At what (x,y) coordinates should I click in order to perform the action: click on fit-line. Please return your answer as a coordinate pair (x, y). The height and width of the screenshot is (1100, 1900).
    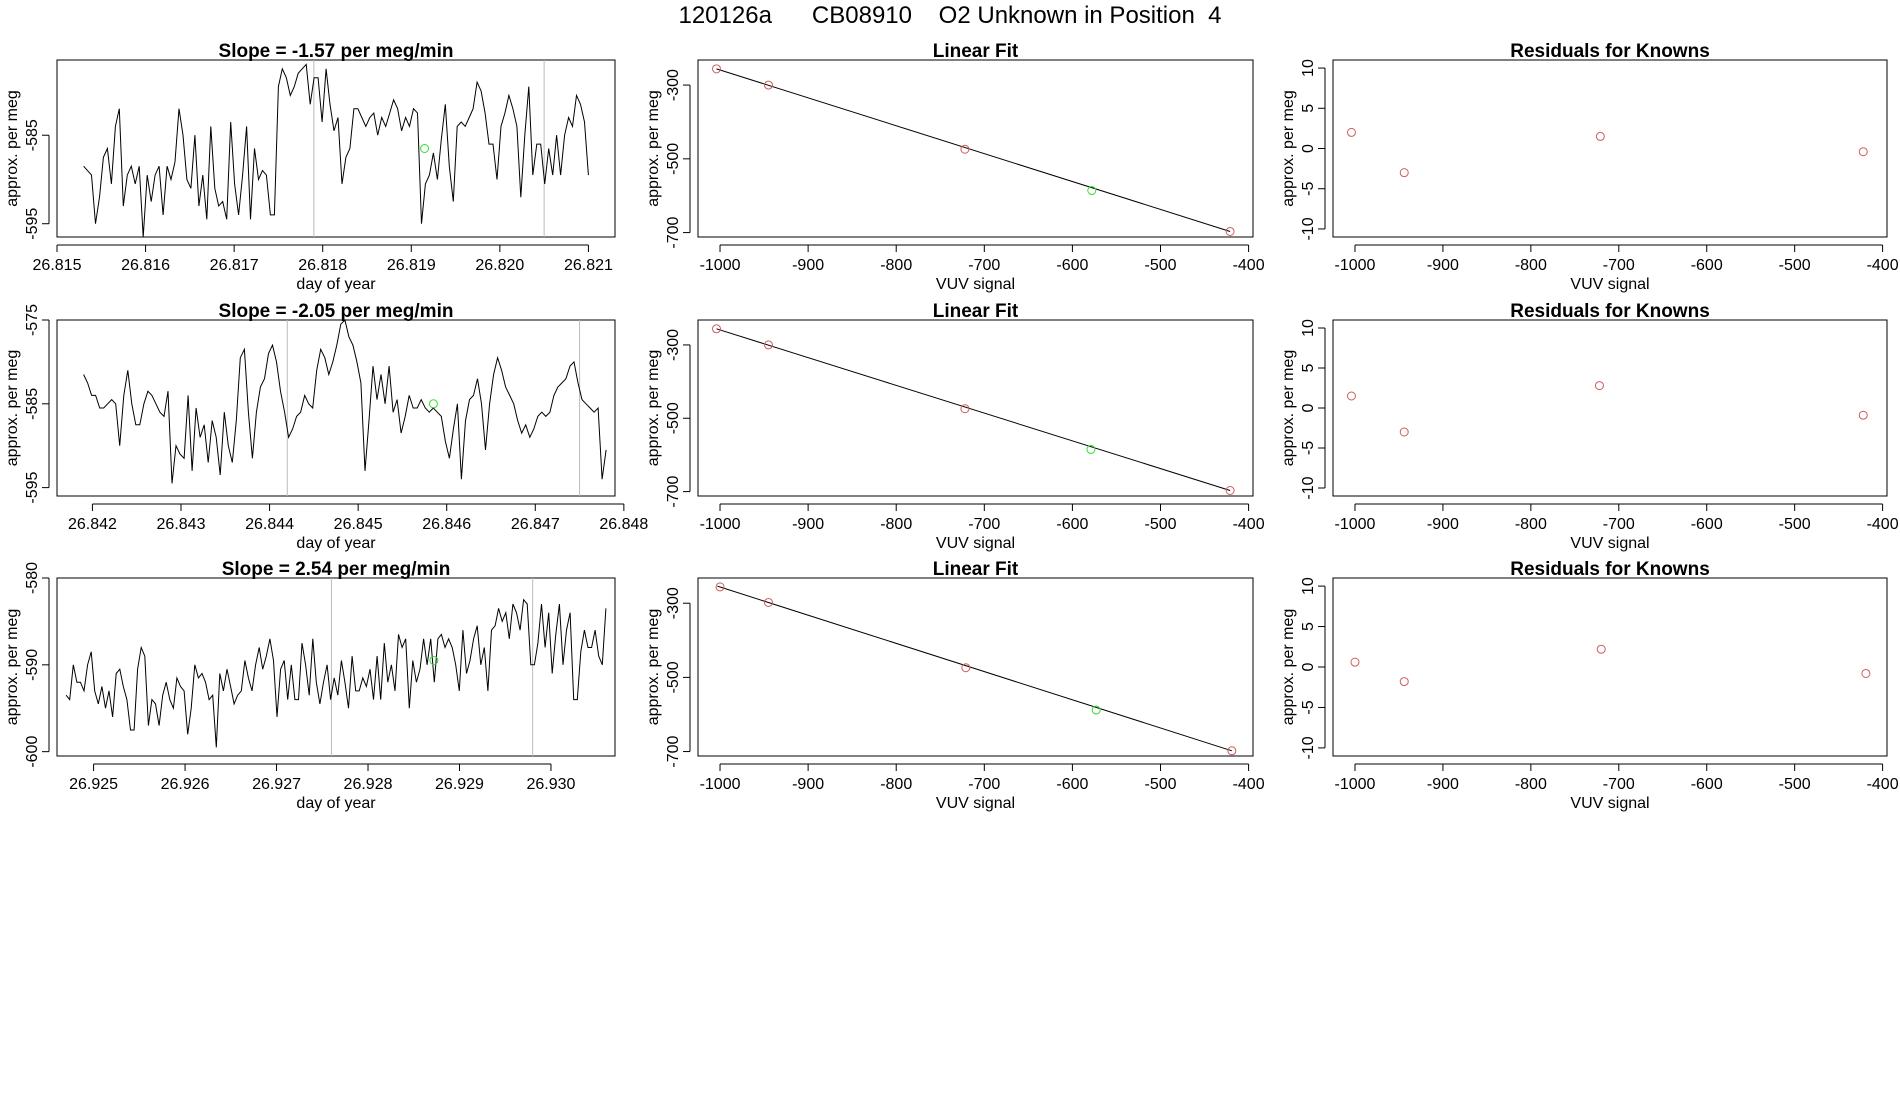
    Looking at the image, I should click on (973, 409).